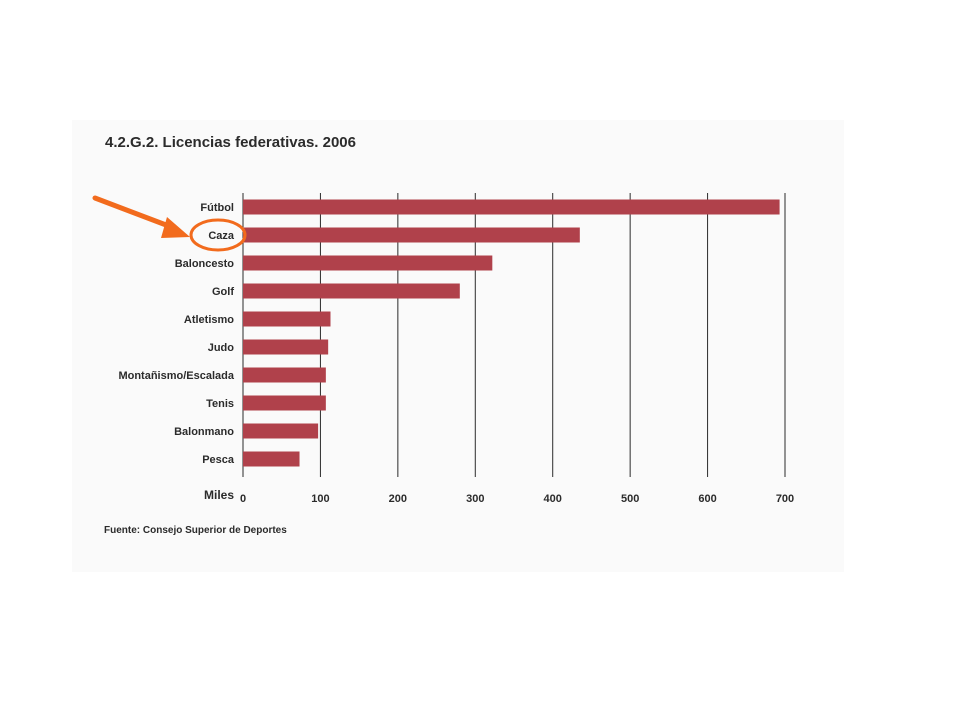 The image size is (960, 720). Describe the element at coordinates (553, 499) in the screenshot. I see `x-tick-label: 400` at that location.